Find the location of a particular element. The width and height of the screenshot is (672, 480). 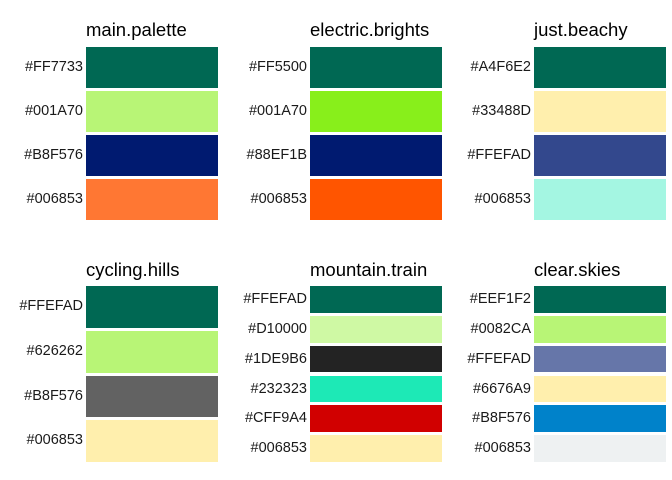

palette-row: #88EF1B is located at coordinates (339, 155).